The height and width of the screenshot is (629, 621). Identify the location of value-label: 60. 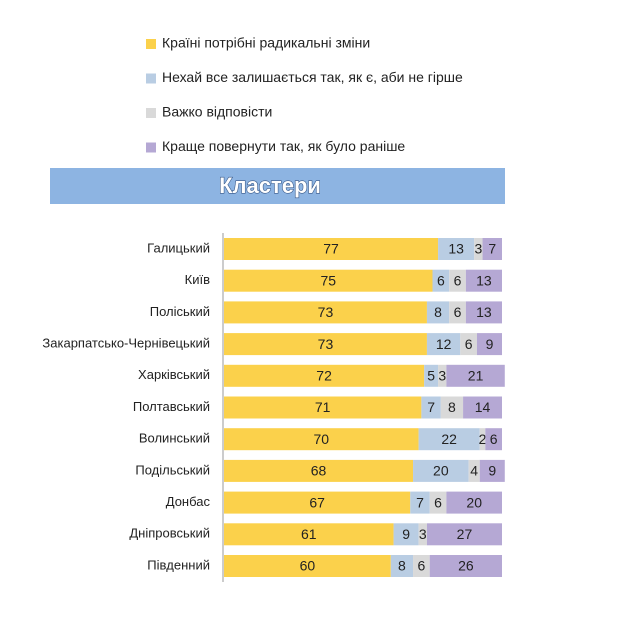
(308, 566).